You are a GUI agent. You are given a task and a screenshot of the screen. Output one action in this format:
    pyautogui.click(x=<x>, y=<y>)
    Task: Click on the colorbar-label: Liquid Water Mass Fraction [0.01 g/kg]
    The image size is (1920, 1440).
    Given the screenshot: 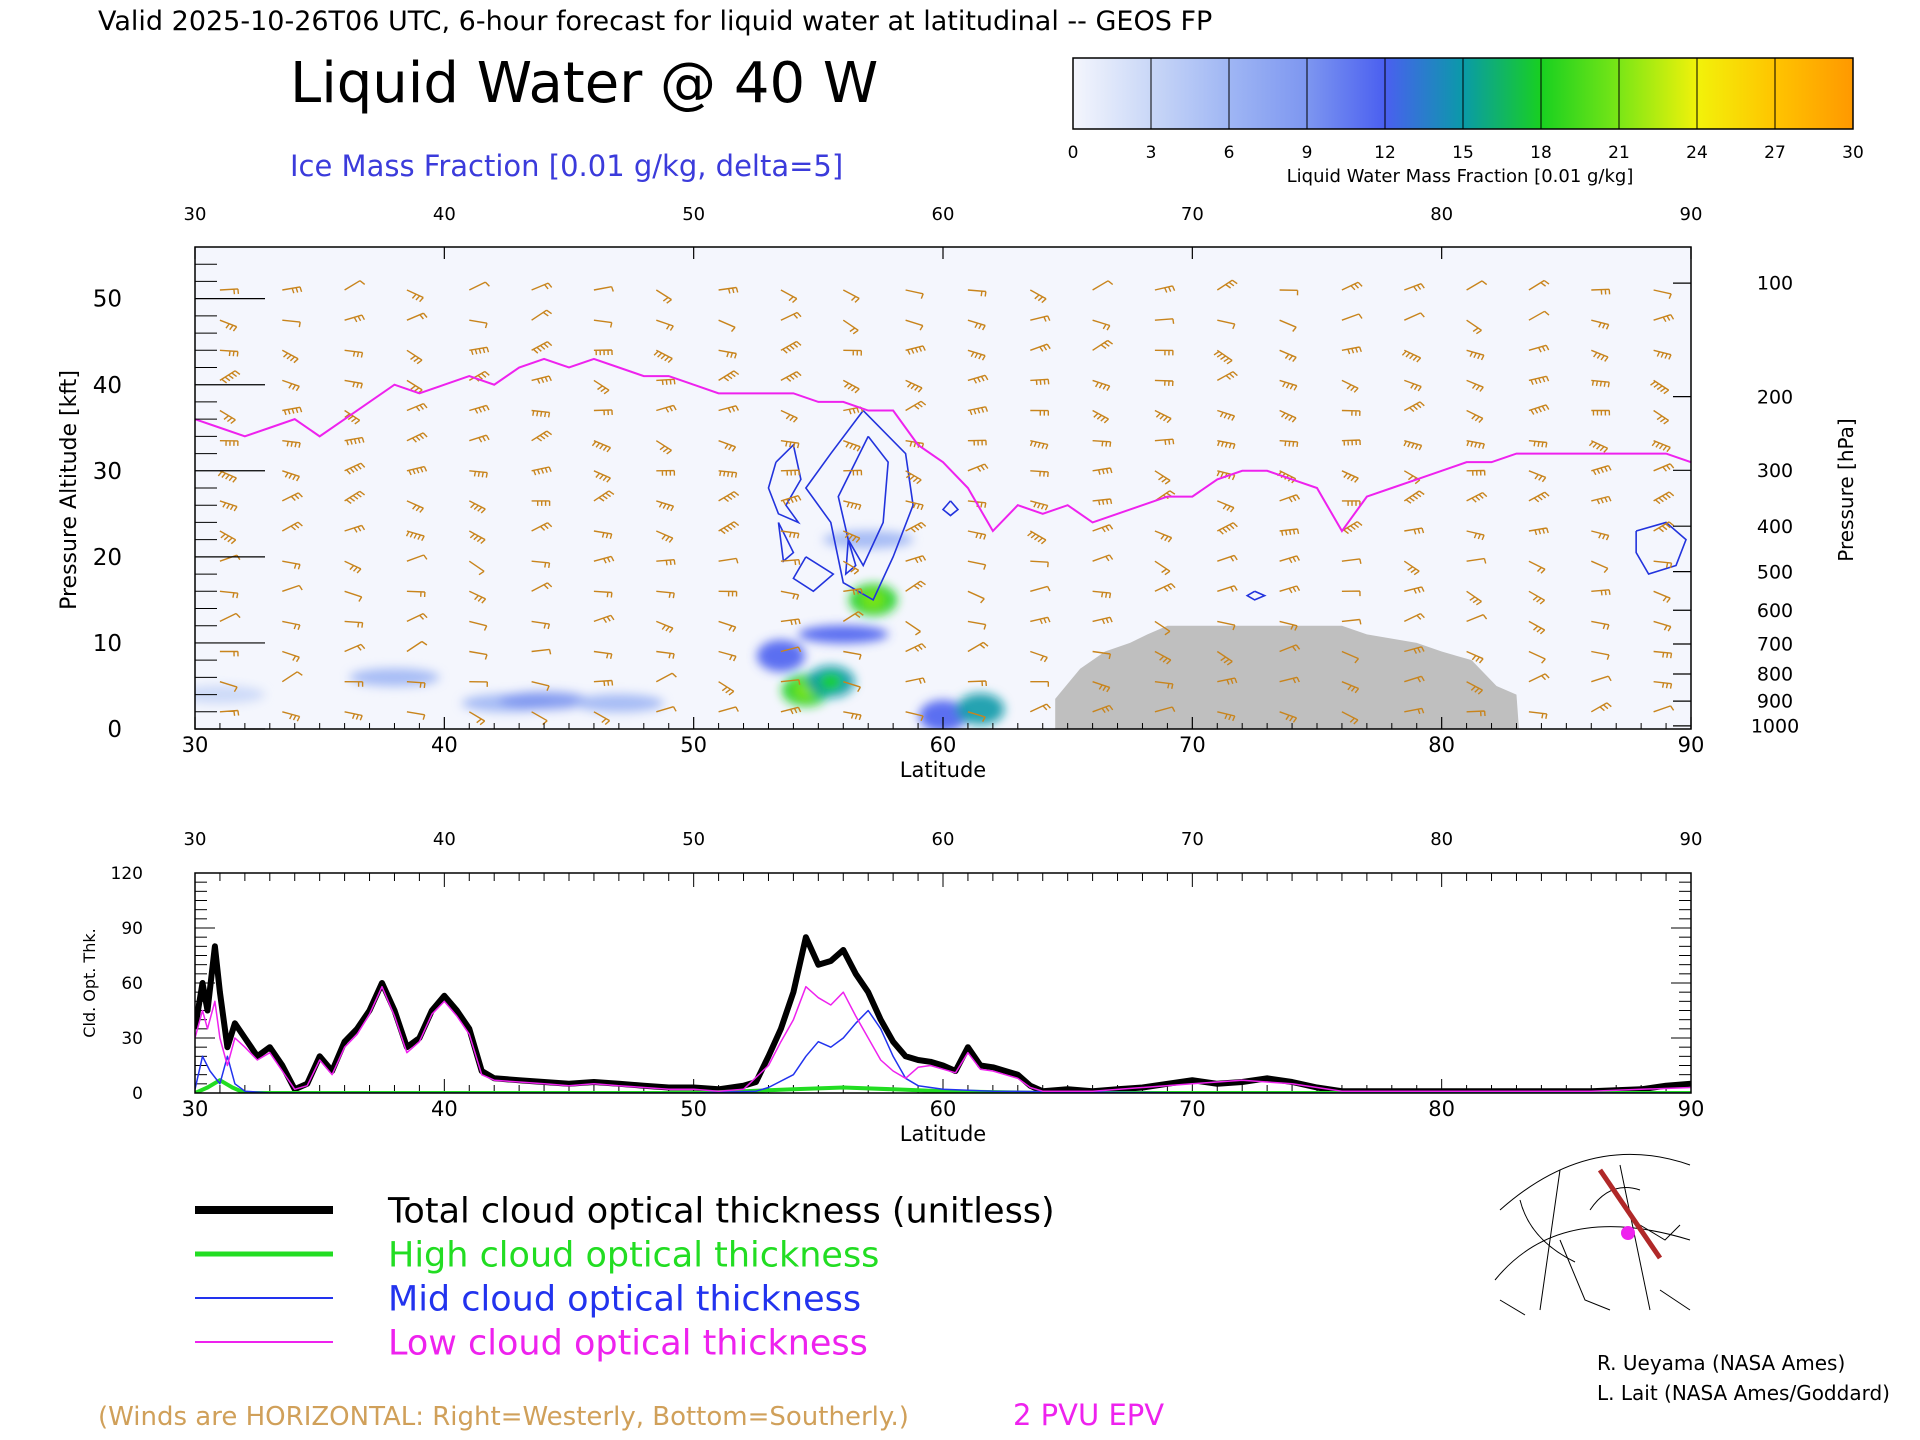 What is the action you would take?
    pyautogui.click(x=1460, y=176)
    